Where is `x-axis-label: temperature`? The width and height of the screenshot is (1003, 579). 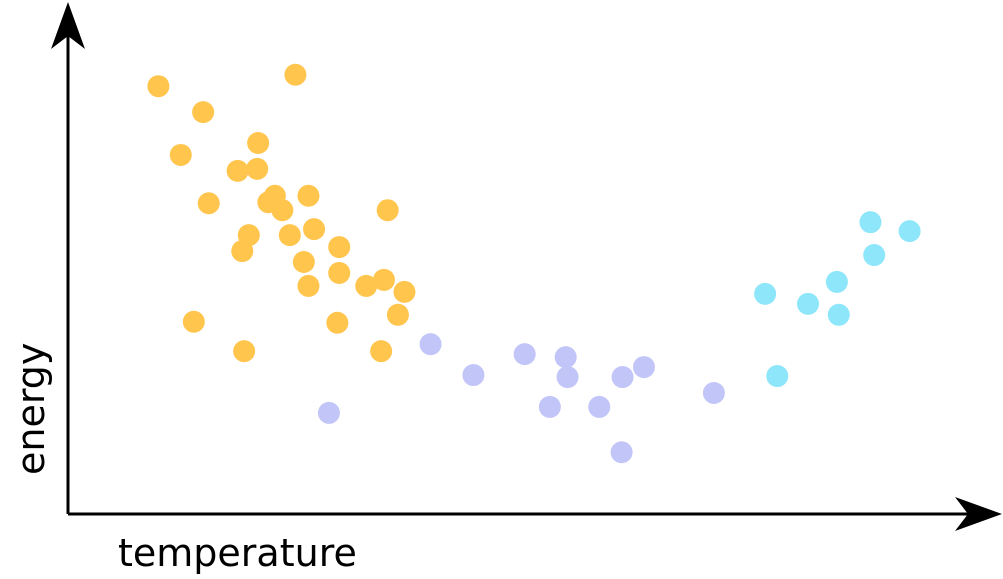
x-axis-label: temperature is located at coordinates (237, 553).